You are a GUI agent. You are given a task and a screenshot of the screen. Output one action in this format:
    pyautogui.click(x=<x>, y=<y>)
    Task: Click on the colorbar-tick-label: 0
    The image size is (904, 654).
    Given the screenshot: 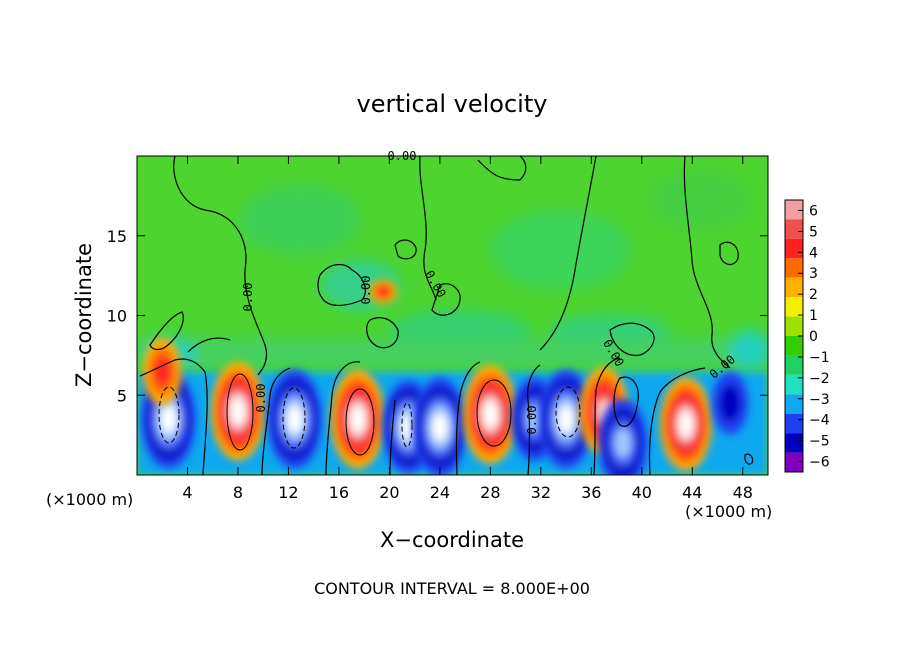 What is the action you would take?
    pyautogui.click(x=813, y=337)
    